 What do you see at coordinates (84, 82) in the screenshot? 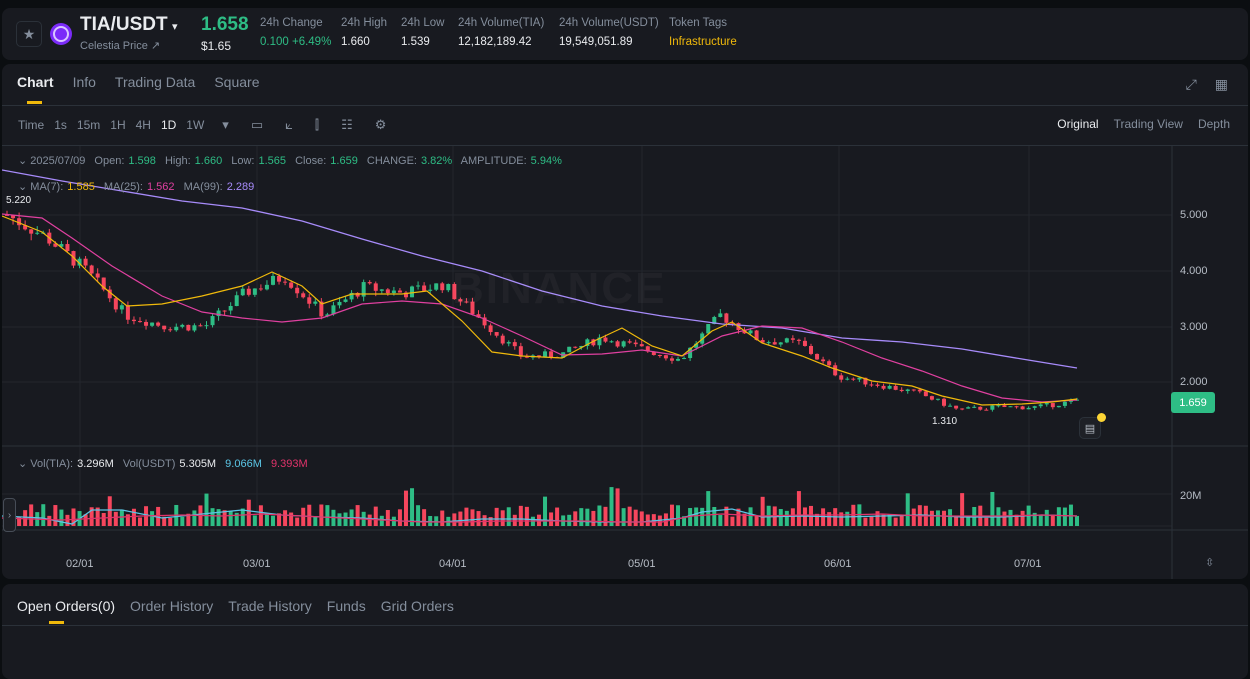
I see `tab-info: Info` at bounding box center [84, 82].